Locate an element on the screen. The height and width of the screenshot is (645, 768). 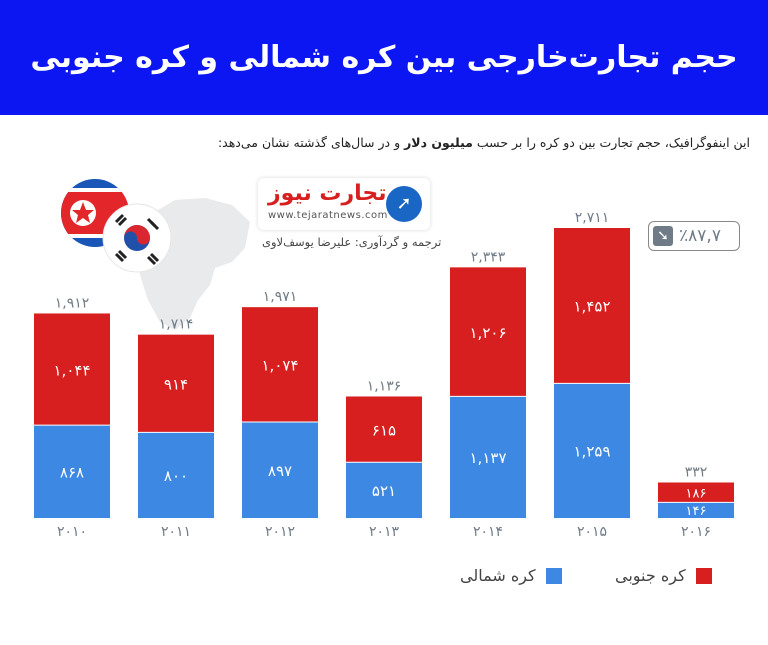
x-tick-label: ۲۰۱۲ is located at coordinates (280, 532).